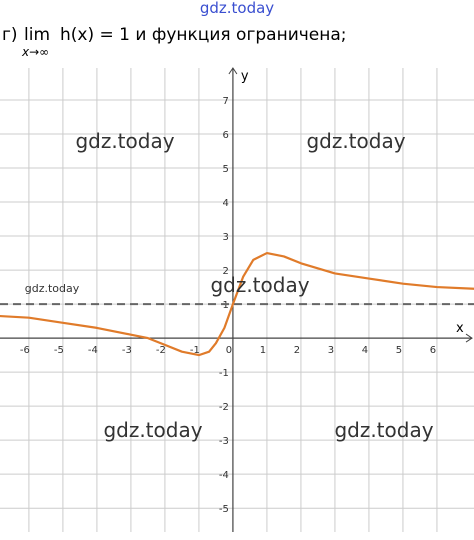 The width and height of the screenshot is (474, 540). I want to click on y-arrow, so click(233, 71).